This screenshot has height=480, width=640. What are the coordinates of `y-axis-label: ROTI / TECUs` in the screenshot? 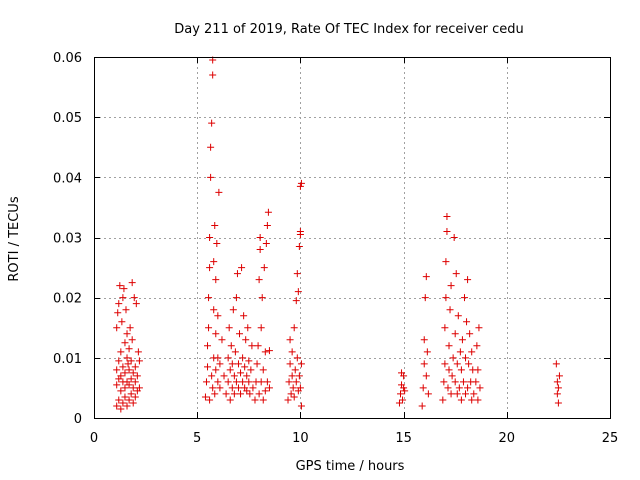 It's located at (14, 238).